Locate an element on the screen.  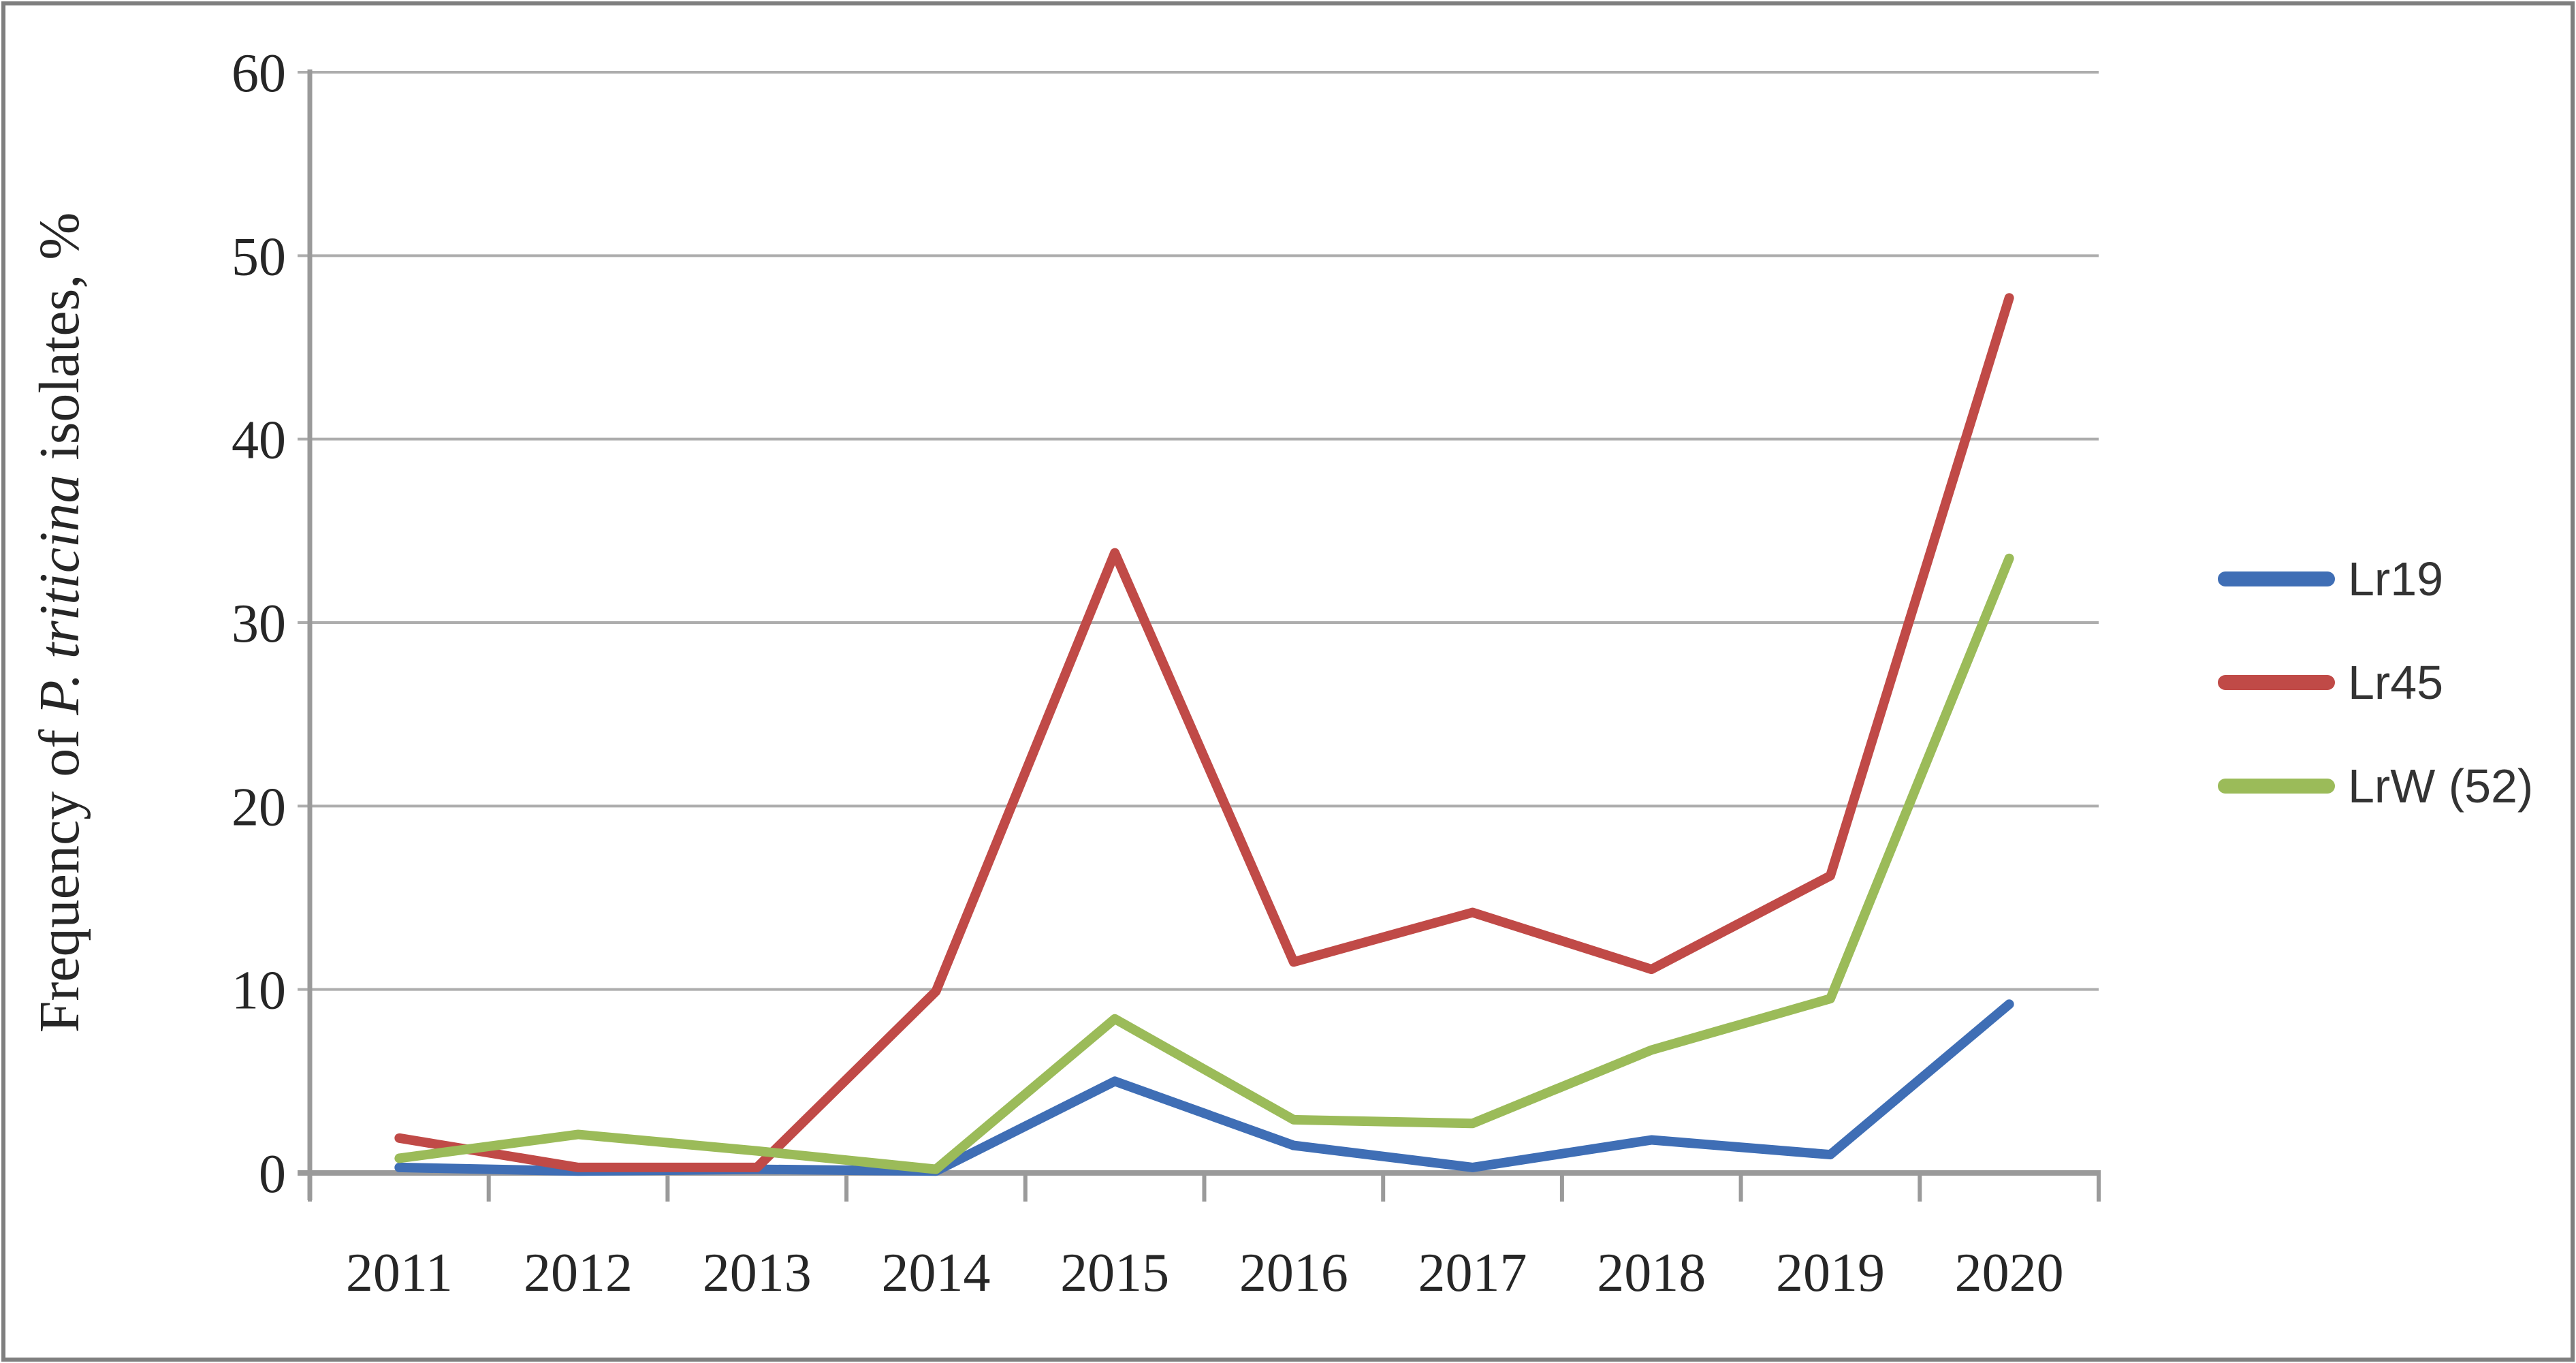
y-tick-label-40: 40 is located at coordinates (259, 441).